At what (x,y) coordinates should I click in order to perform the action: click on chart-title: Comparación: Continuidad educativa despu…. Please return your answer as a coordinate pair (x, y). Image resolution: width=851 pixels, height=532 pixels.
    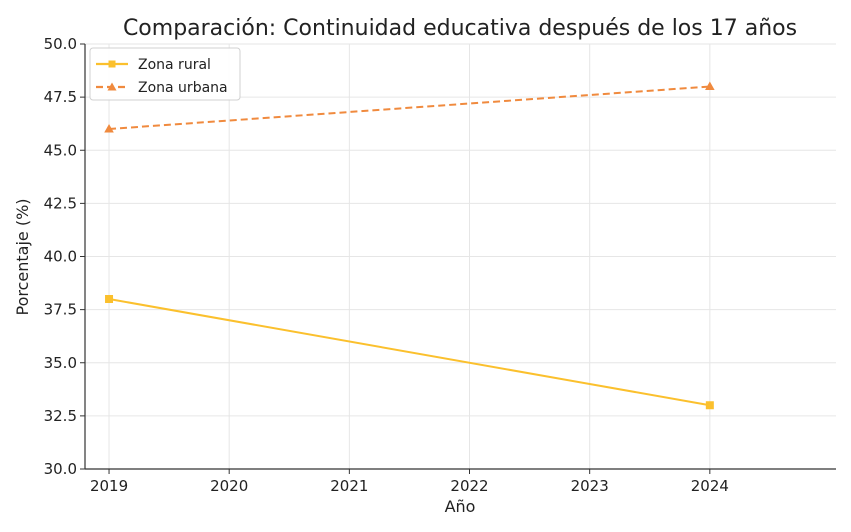
    Looking at the image, I should click on (460, 28).